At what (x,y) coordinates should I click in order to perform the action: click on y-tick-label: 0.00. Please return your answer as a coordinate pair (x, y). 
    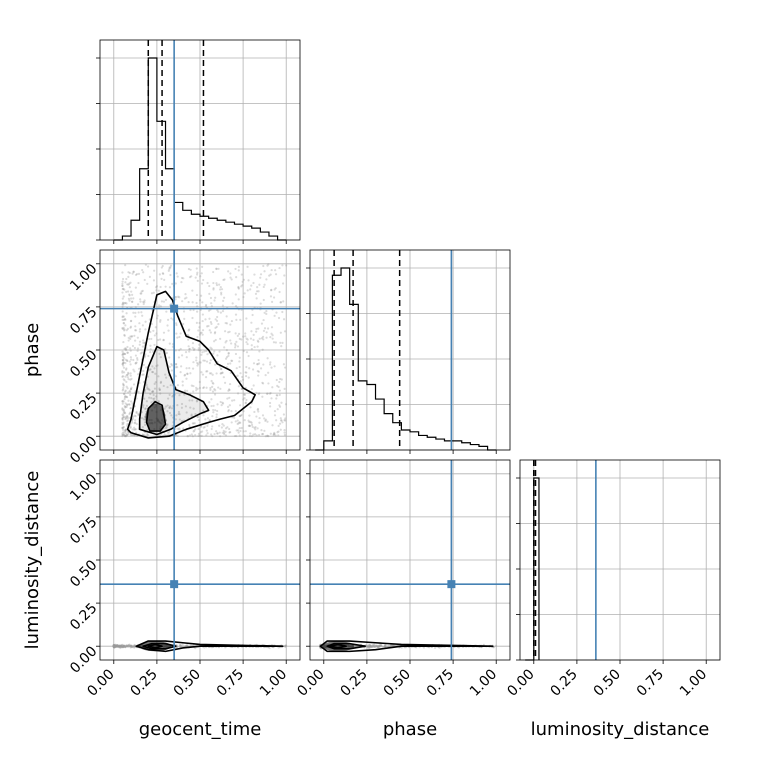
    Looking at the image, I should click on (83, 449).